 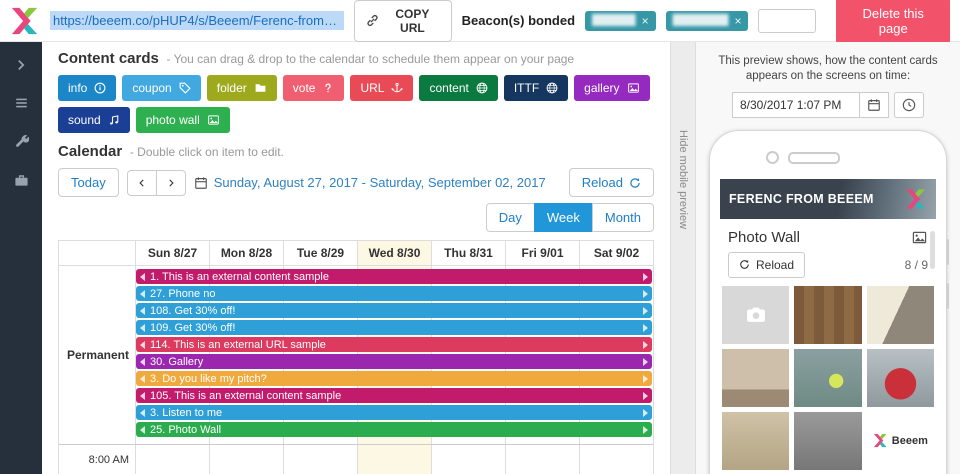 I want to click on day-header: Sun 8/27, so click(x=172, y=253).